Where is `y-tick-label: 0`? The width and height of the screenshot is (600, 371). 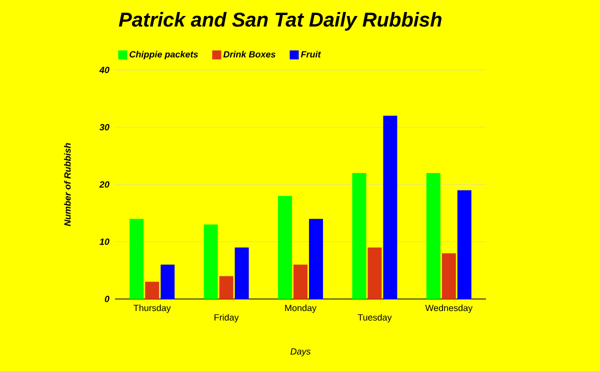
y-tick-label: 0 is located at coordinates (107, 299).